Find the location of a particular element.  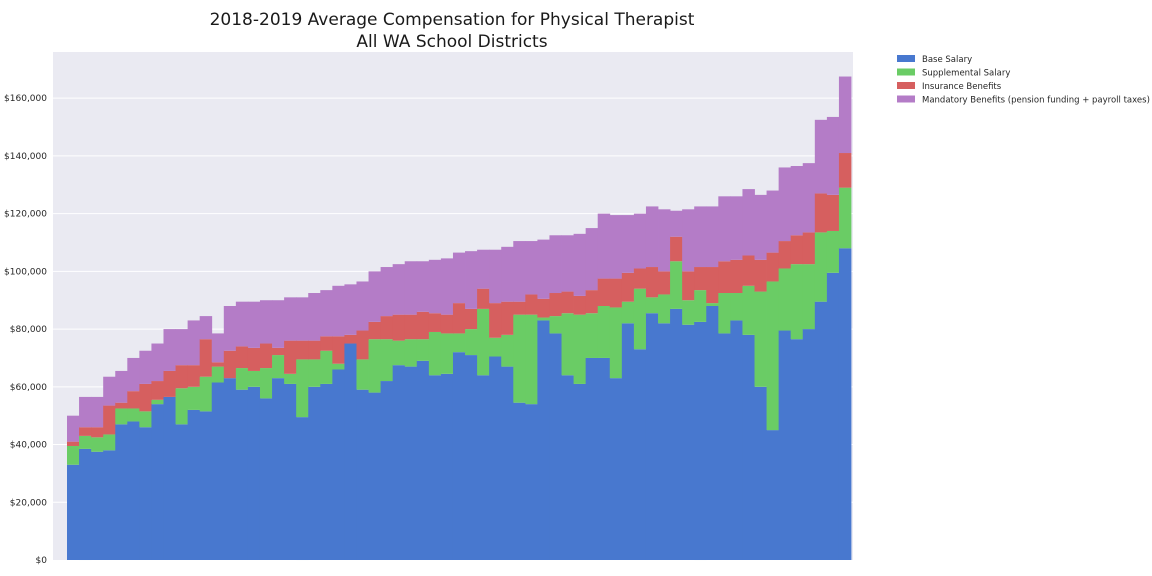

y-tick-label: $60,000 is located at coordinates (28, 388).